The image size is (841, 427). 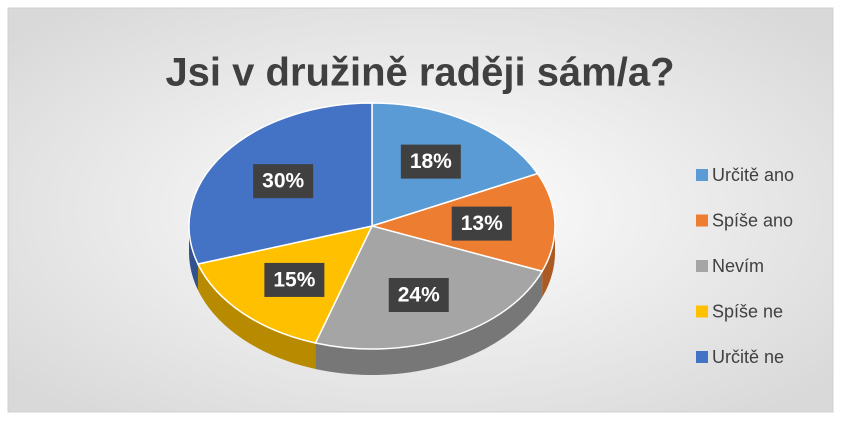 I want to click on data-label: 18%, so click(x=431, y=161).